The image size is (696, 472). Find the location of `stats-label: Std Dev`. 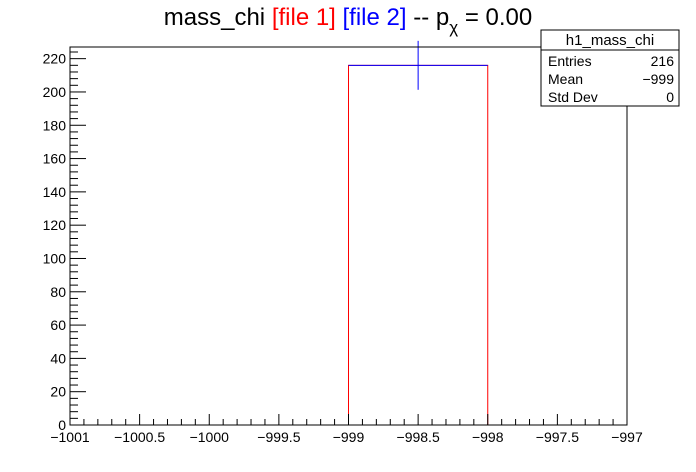

stats-label: Std Dev is located at coordinates (573, 97).